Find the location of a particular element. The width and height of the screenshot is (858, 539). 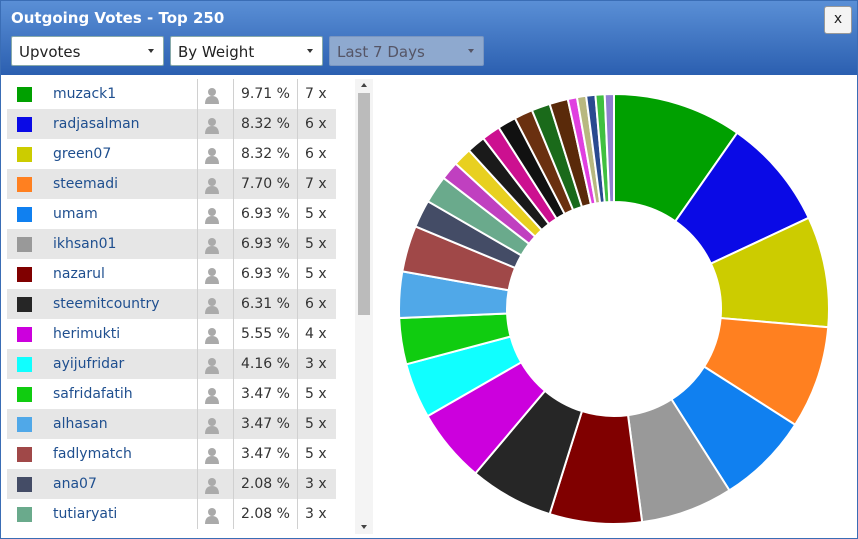

percent: 9.71 % is located at coordinates (265, 94).